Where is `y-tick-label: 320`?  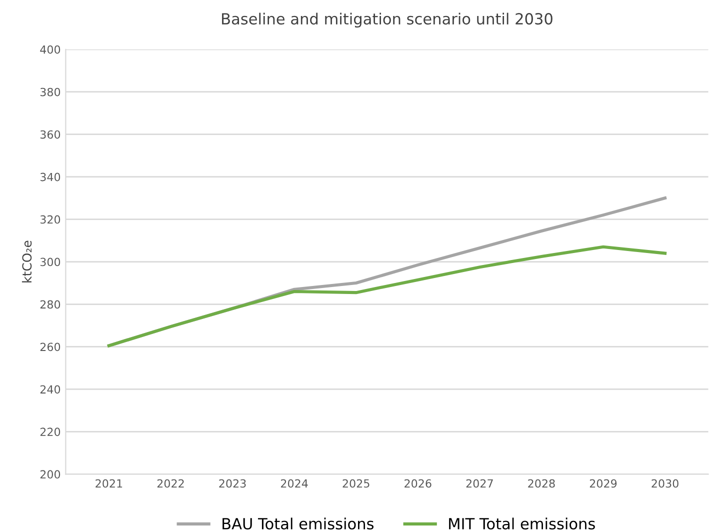 y-tick-label: 320 is located at coordinates (50, 219).